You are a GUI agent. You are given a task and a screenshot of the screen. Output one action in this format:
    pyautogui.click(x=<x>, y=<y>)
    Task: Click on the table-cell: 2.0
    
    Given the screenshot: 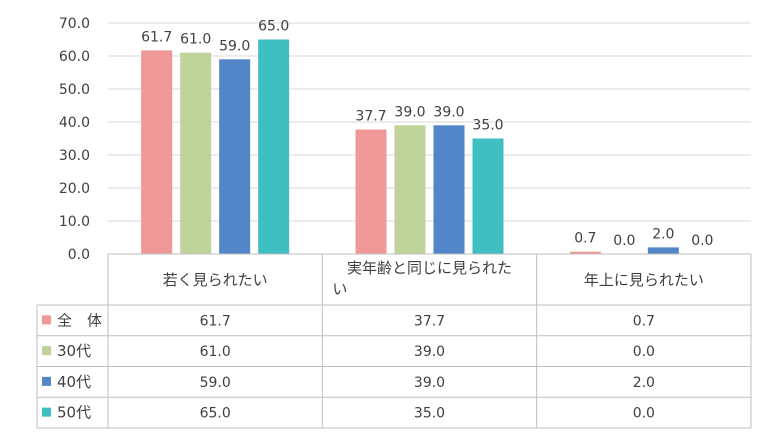 What is the action you would take?
    pyautogui.click(x=644, y=383)
    